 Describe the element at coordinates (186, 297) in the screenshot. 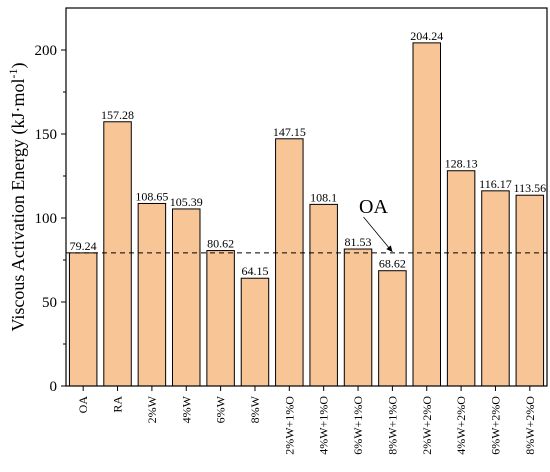

I see `bar-4%W` at that location.